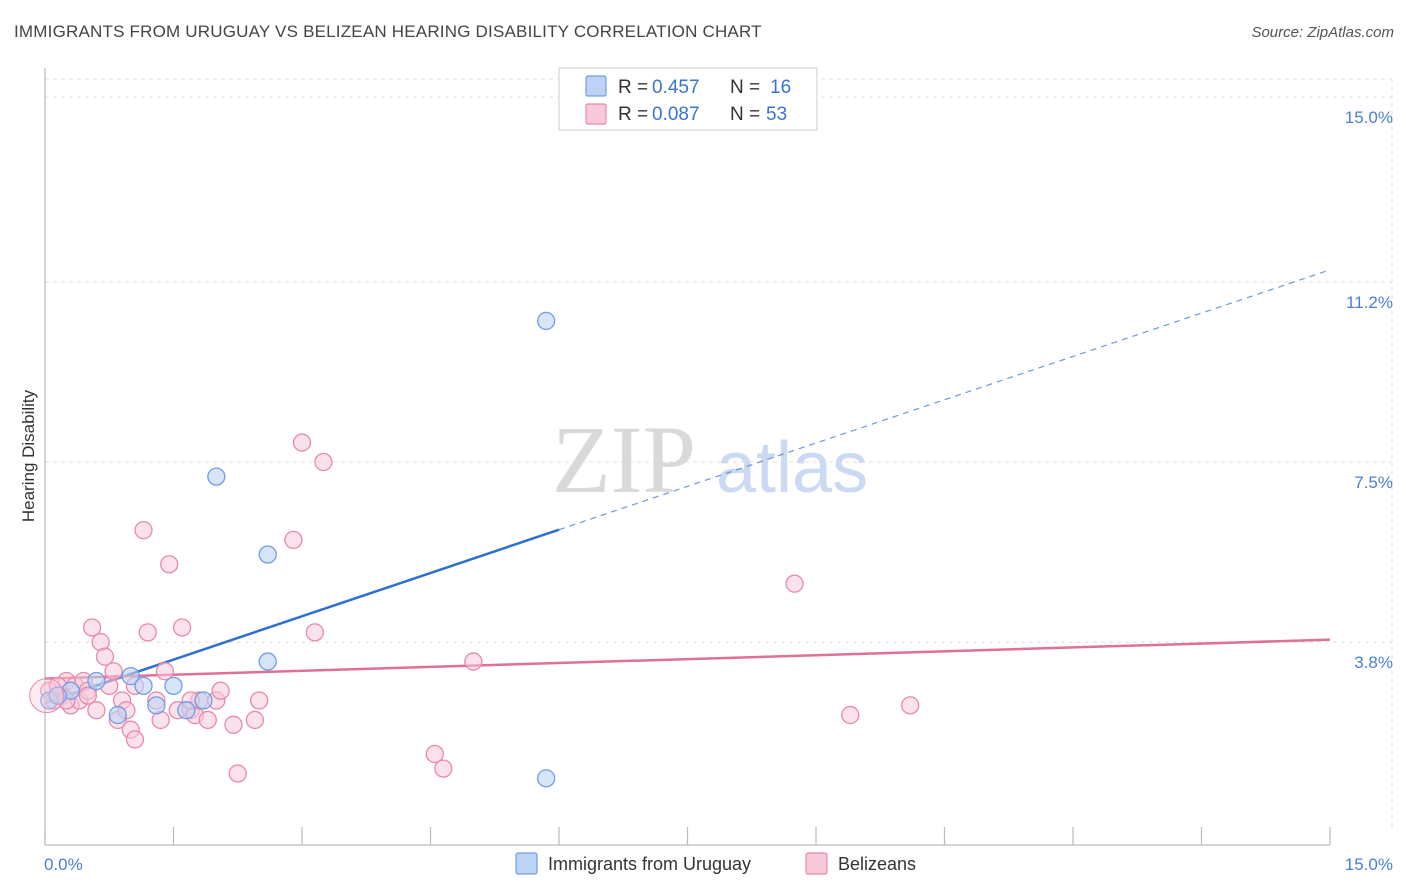  Describe the element at coordinates (526, 863) in the screenshot. I see `series-legend-swatch-uruguay` at that location.